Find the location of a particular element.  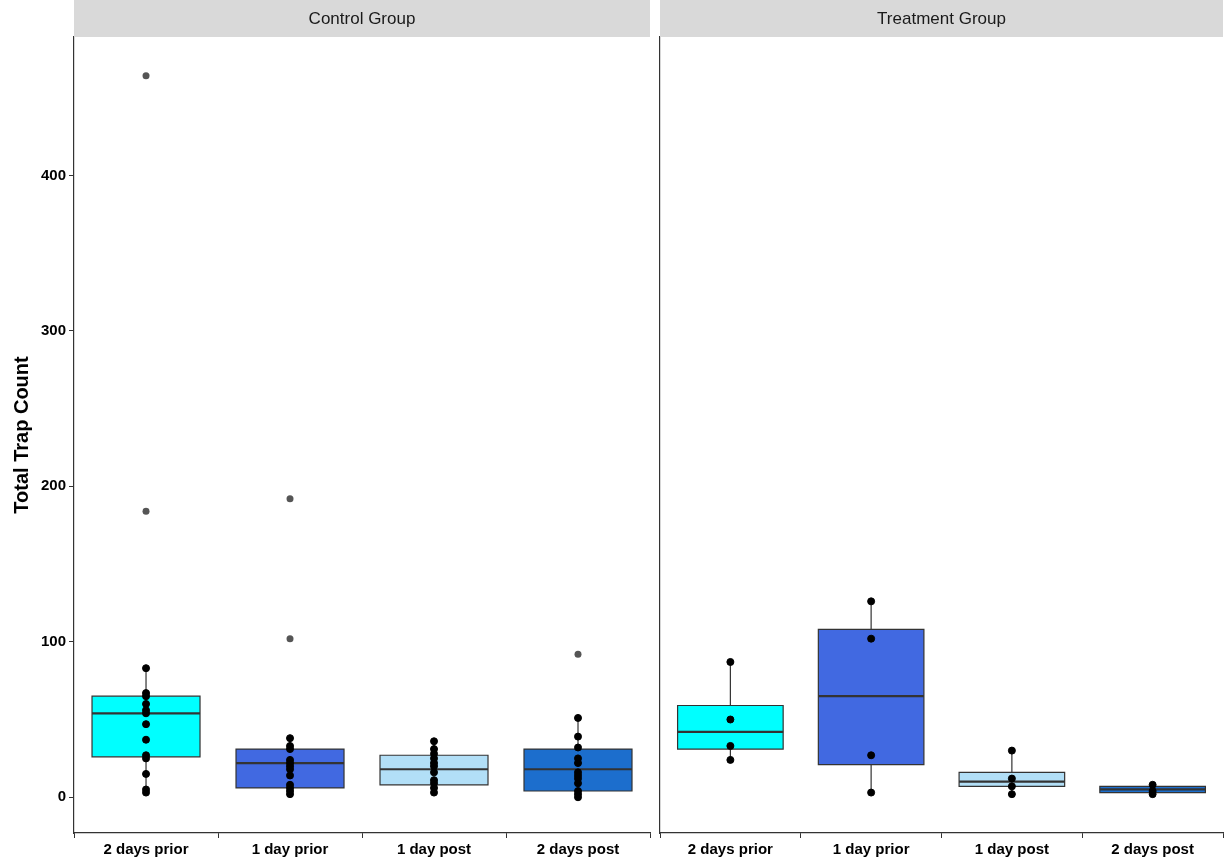

chart-title: Treatment Group is located at coordinates (941, 18).